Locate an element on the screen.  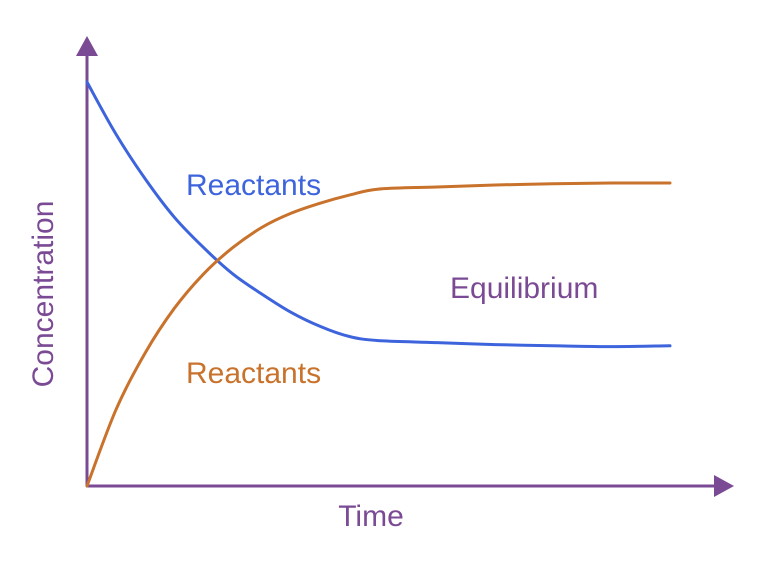
x-axis-label: Time is located at coordinates (371, 516).